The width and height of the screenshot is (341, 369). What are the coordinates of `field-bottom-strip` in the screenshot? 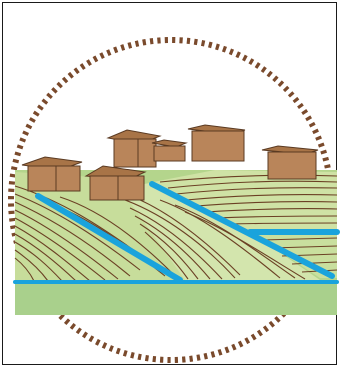 It's located at (176, 299).